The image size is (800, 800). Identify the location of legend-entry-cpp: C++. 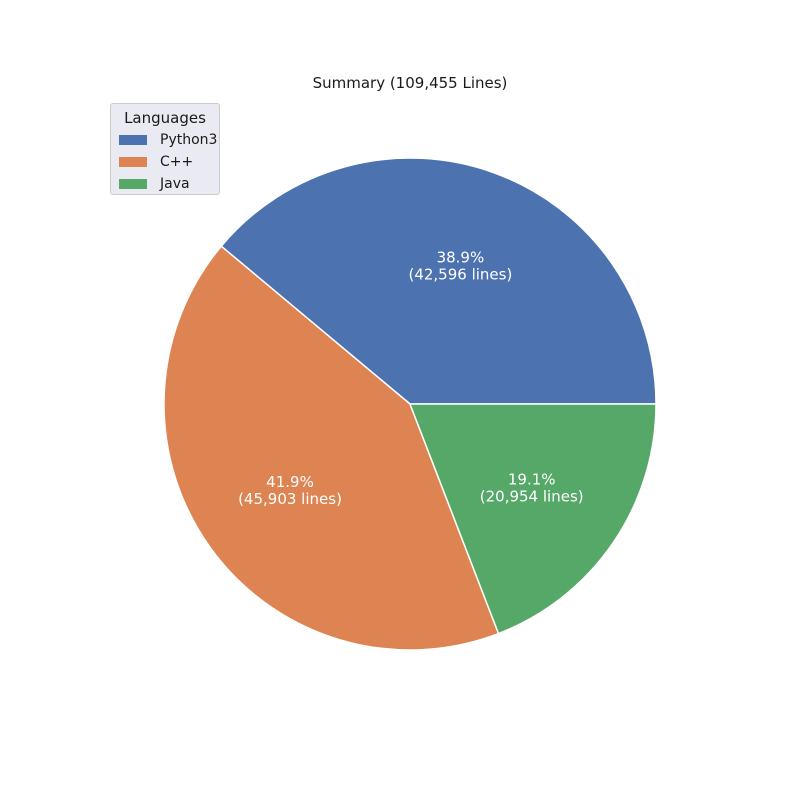
(165, 162).